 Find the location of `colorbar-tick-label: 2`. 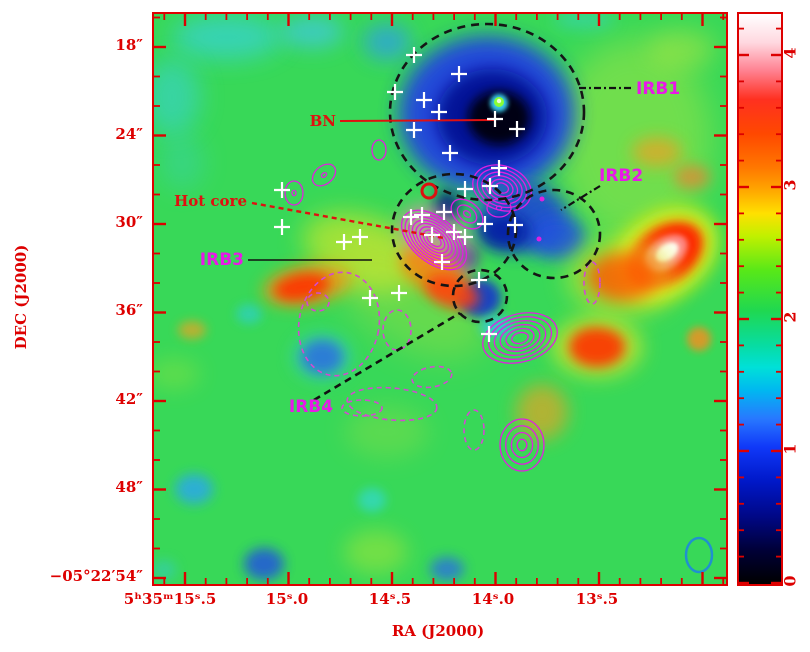

colorbar-tick-label: 2 is located at coordinates (790, 317).